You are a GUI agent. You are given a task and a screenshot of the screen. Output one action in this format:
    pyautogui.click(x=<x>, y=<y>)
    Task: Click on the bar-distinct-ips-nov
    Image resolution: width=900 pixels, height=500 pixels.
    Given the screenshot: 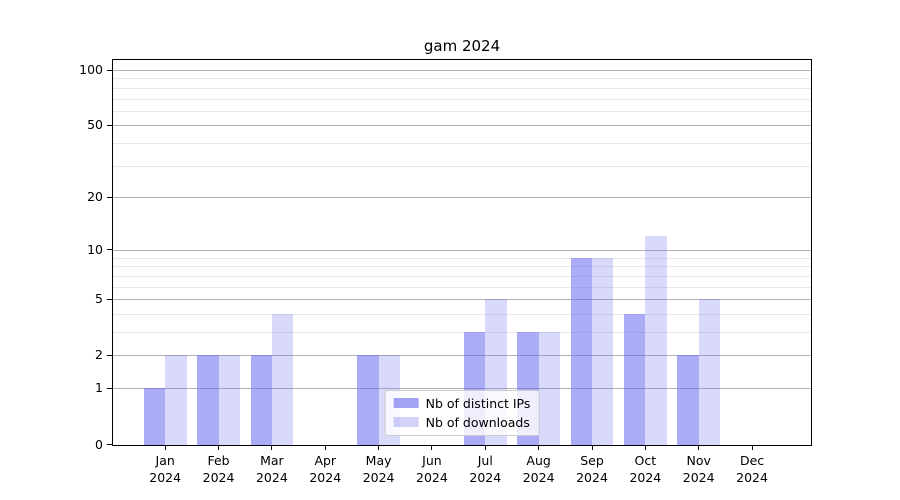 What is the action you would take?
    pyautogui.click(x=688, y=400)
    